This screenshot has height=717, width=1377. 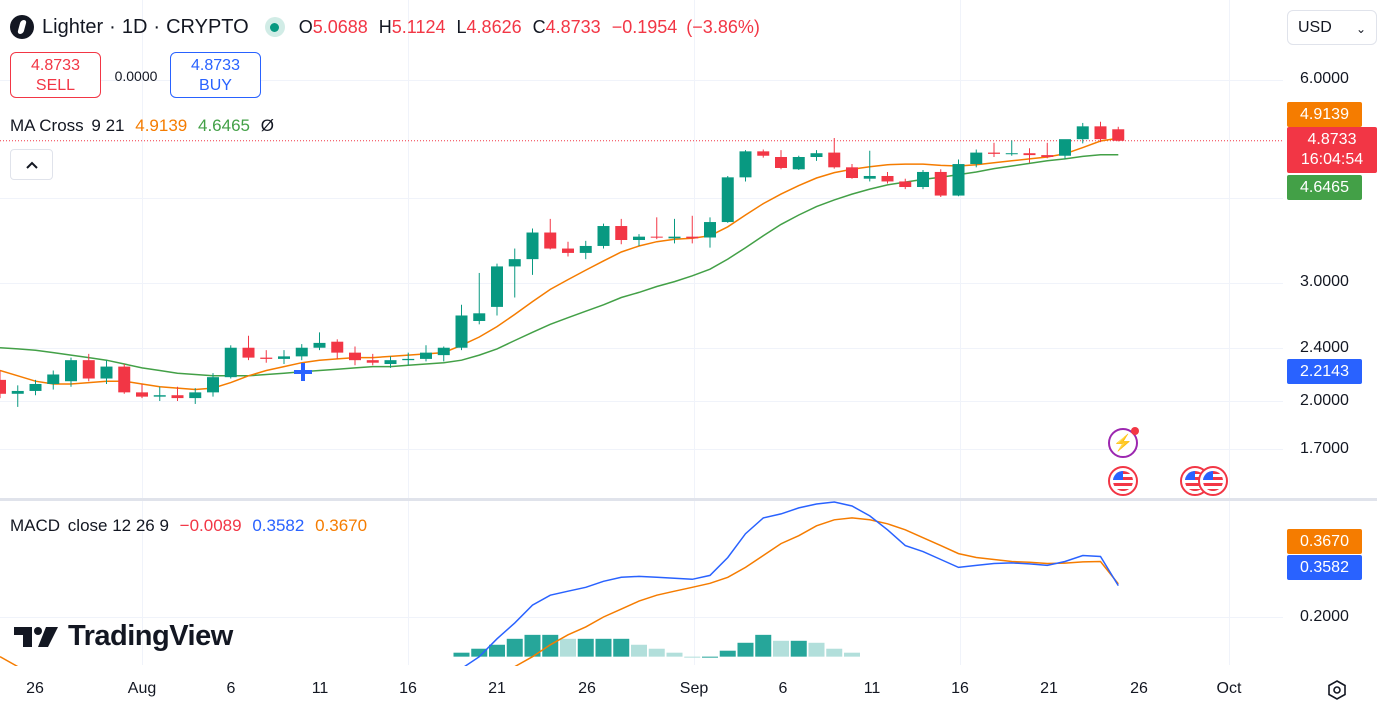 What do you see at coordinates (1324, 281) in the screenshot?
I see `price-axis-label: 3.0000` at bounding box center [1324, 281].